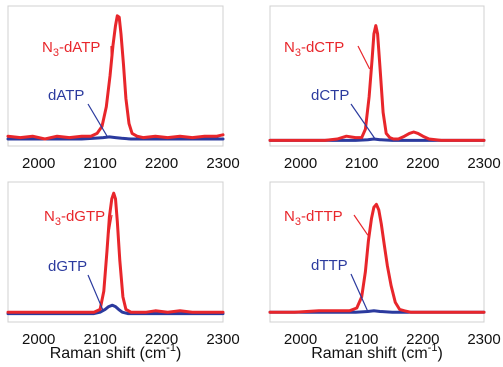 This screenshot has height=367, width=503. Describe the element at coordinates (377, 83) in the screenshot. I see `series-line-N3-dCTP` at that location.